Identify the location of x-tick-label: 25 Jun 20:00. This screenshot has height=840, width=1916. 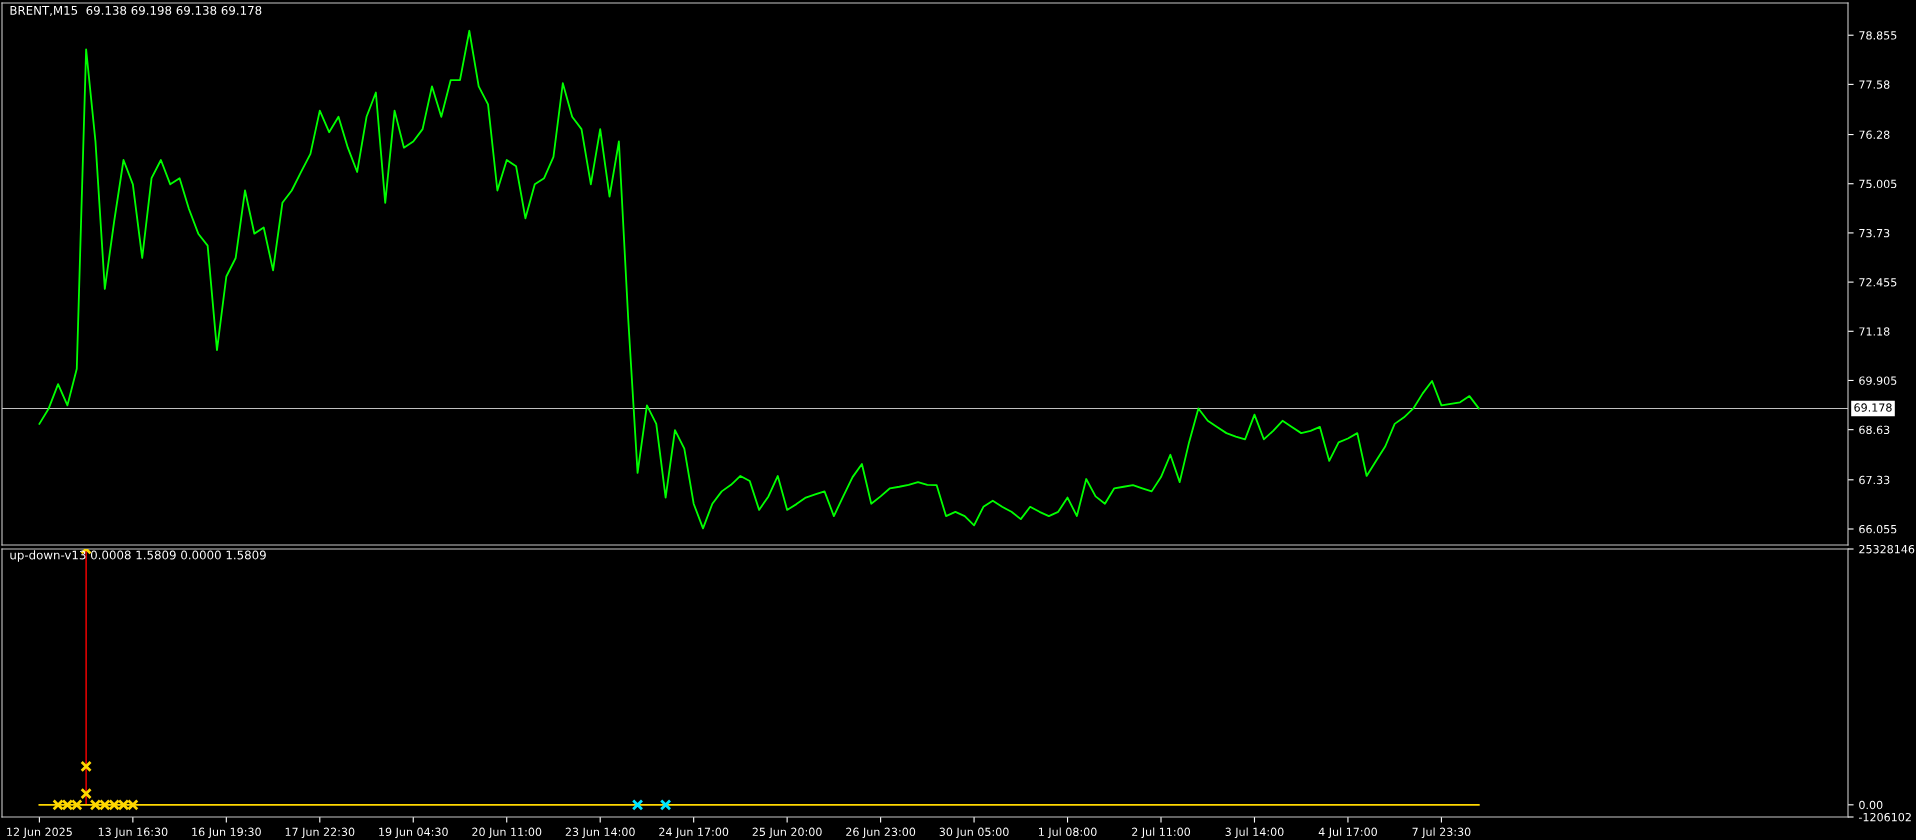
(787, 833).